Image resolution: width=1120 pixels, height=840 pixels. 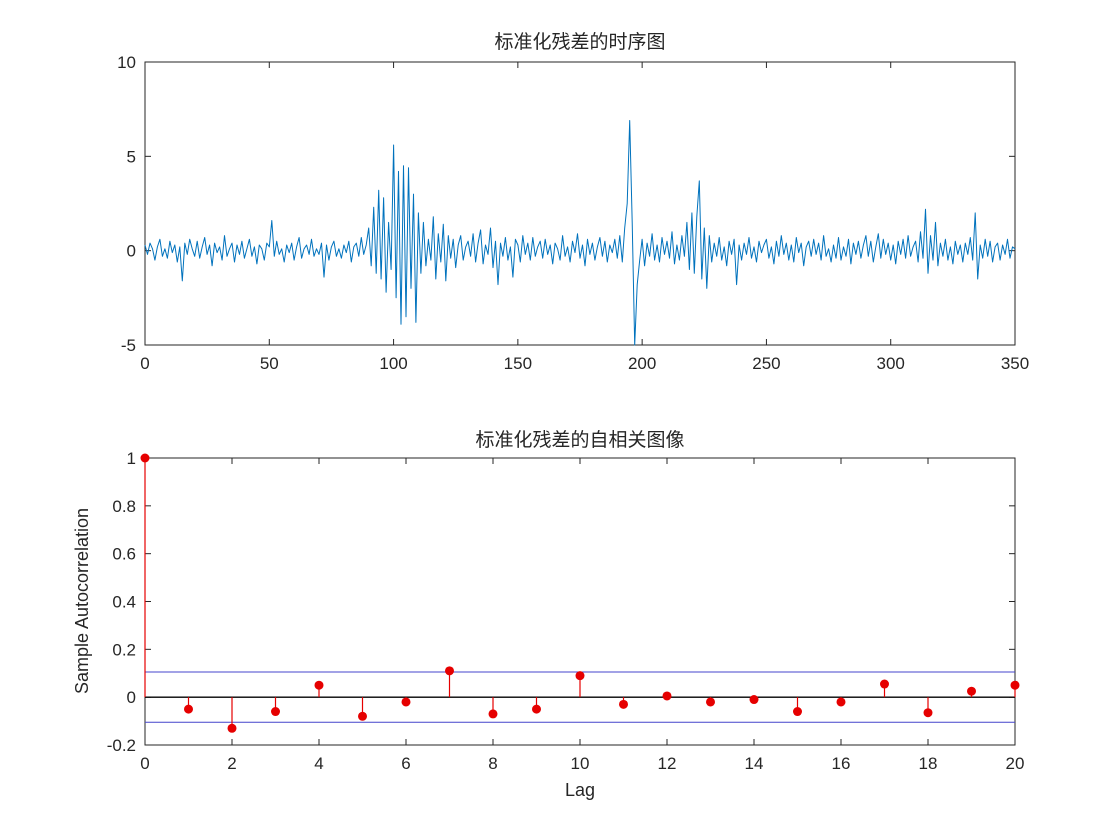 What do you see at coordinates (131, 458) in the screenshot?
I see `y-tick-label: 1` at bounding box center [131, 458].